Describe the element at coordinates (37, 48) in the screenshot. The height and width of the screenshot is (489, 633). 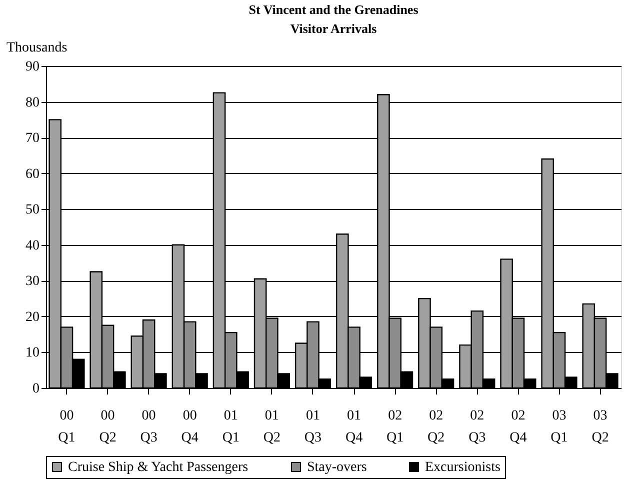
I see `y-axis-title: Thousands` at that location.